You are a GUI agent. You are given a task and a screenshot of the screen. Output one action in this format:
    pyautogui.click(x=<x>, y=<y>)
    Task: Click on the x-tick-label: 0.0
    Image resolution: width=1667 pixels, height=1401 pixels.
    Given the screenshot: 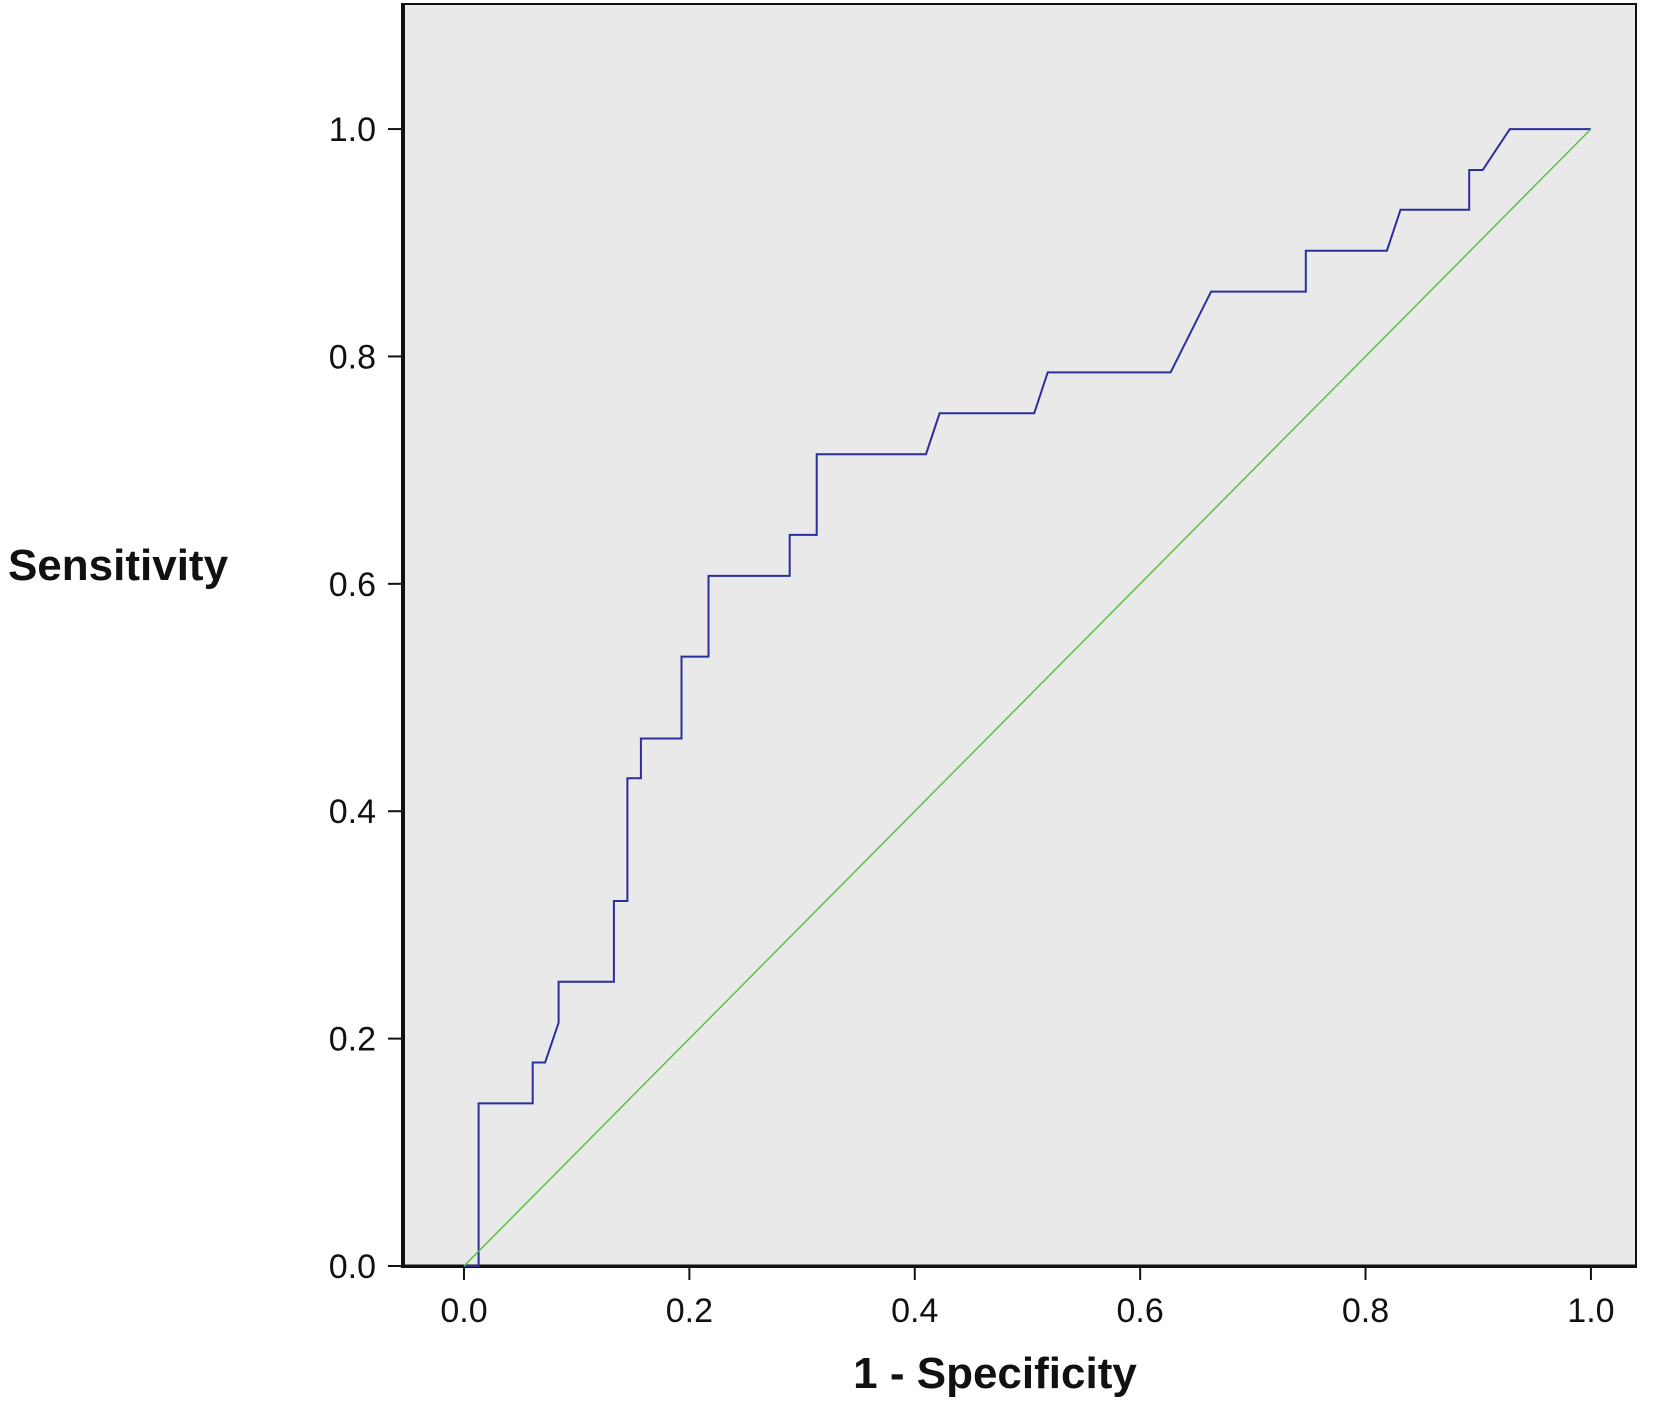 What is the action you would take?
    pyautogui.click(x=463, y=1311)
    